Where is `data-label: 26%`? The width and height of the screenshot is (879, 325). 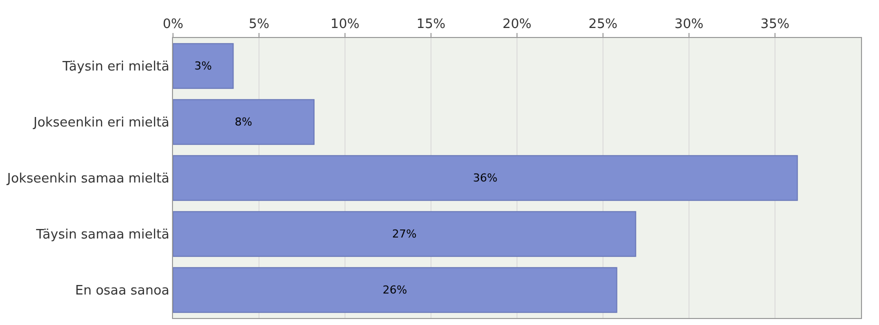
data-label: 26% is located at coordinates (395, 290).